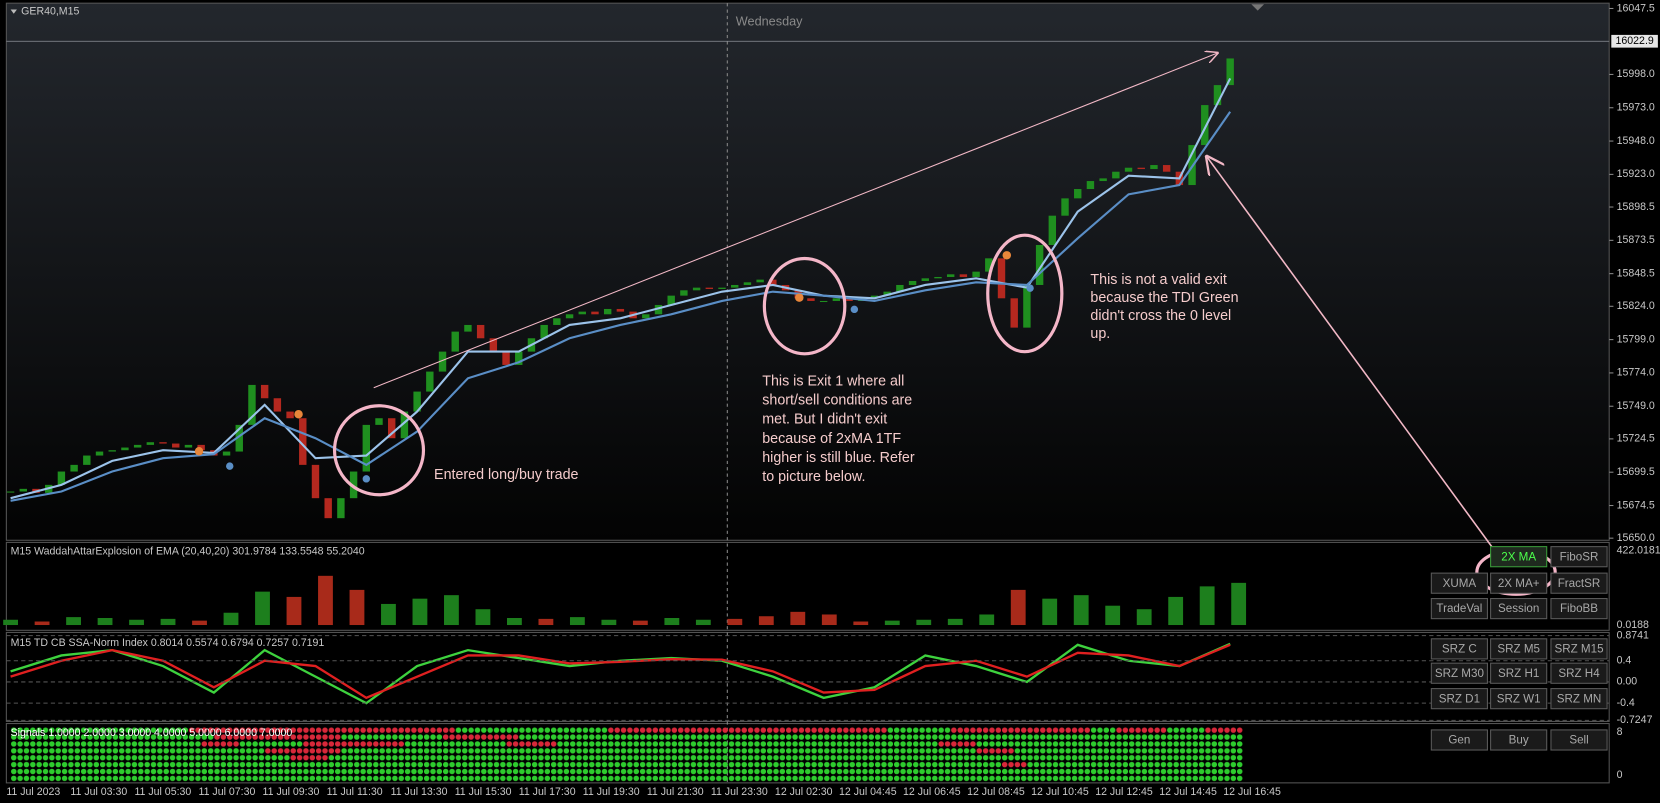  What do you see at coordinates (804, 792) in the screenshot?
I see `x-tick-label: 12 Jul 02:30` at bounding box center [804, 792].